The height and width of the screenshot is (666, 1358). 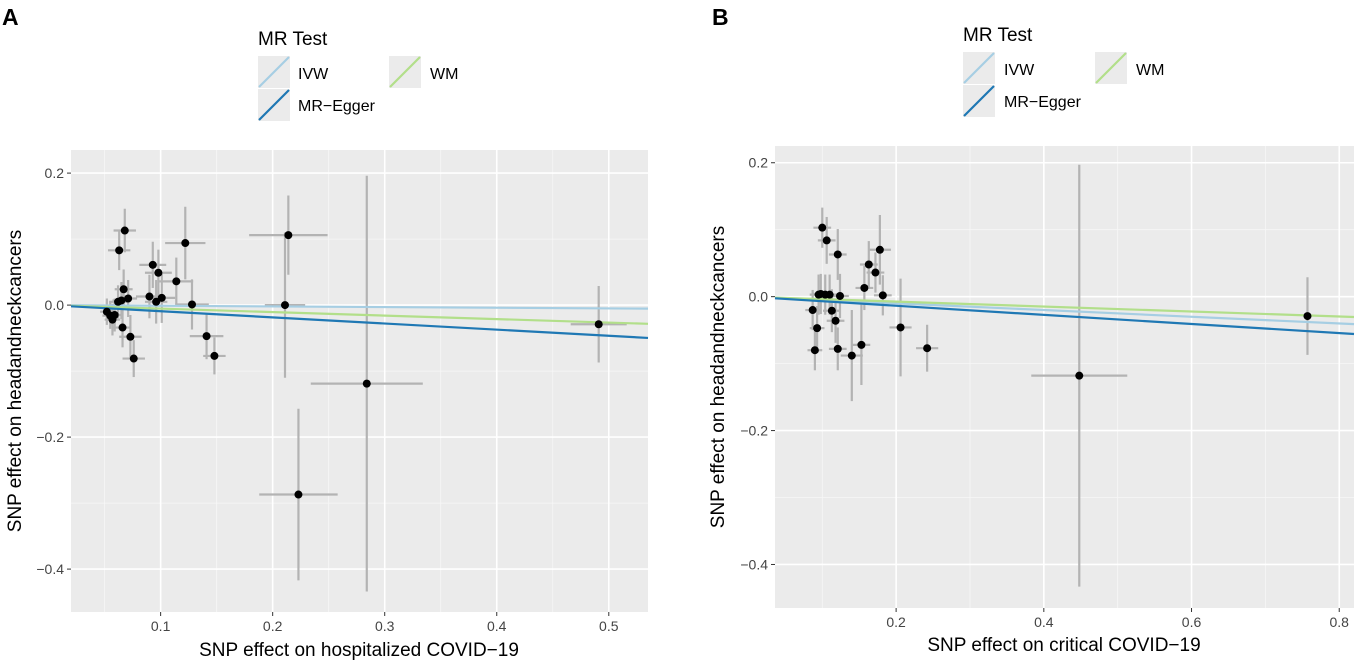 I want to click on legend-b-egger-key, so click(x=979, y=101).